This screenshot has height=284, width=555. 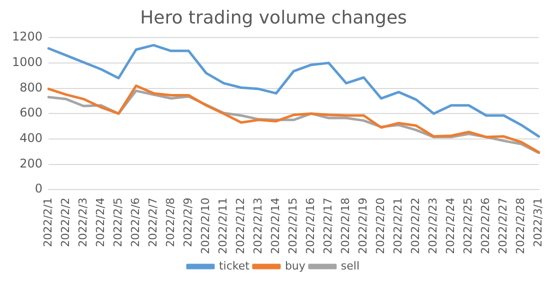 What do you see at coordinates (170, 223) in the screenshot?
I see `x-tick-label: 2022/2/8` at bounding box center [170, 223].